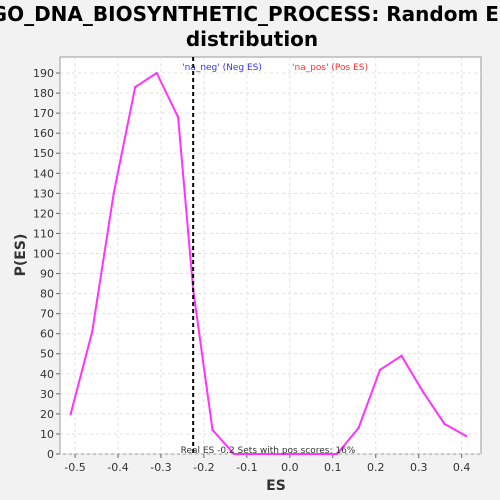 The image size is (500, 500). Describe the element at coordinates (246, 467) in the screenshot. I see `x-tick-label: -0.1` at that location.